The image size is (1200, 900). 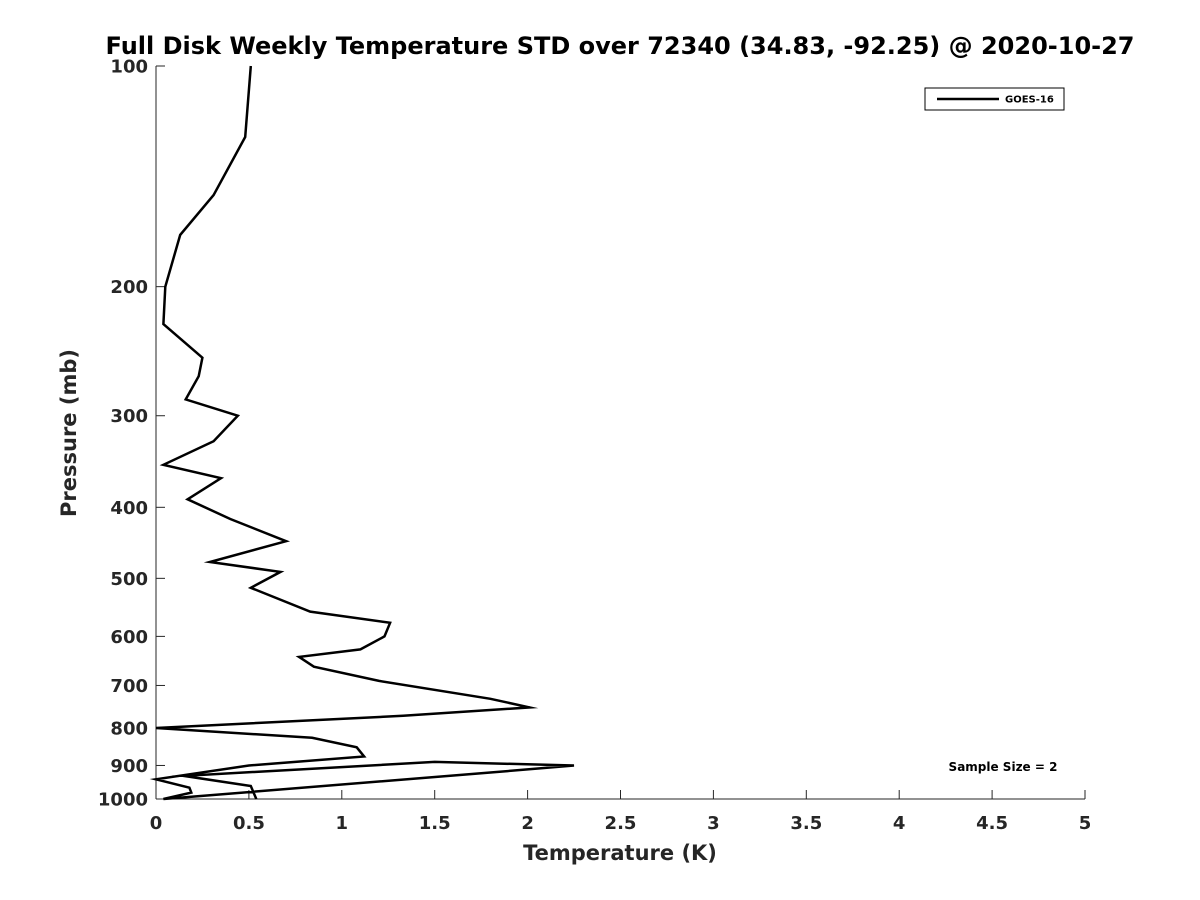 What do you see at coordinates (342, 823) in the screenshot?
I see `x-tick-label: 1` at bounding box center [342, 823].